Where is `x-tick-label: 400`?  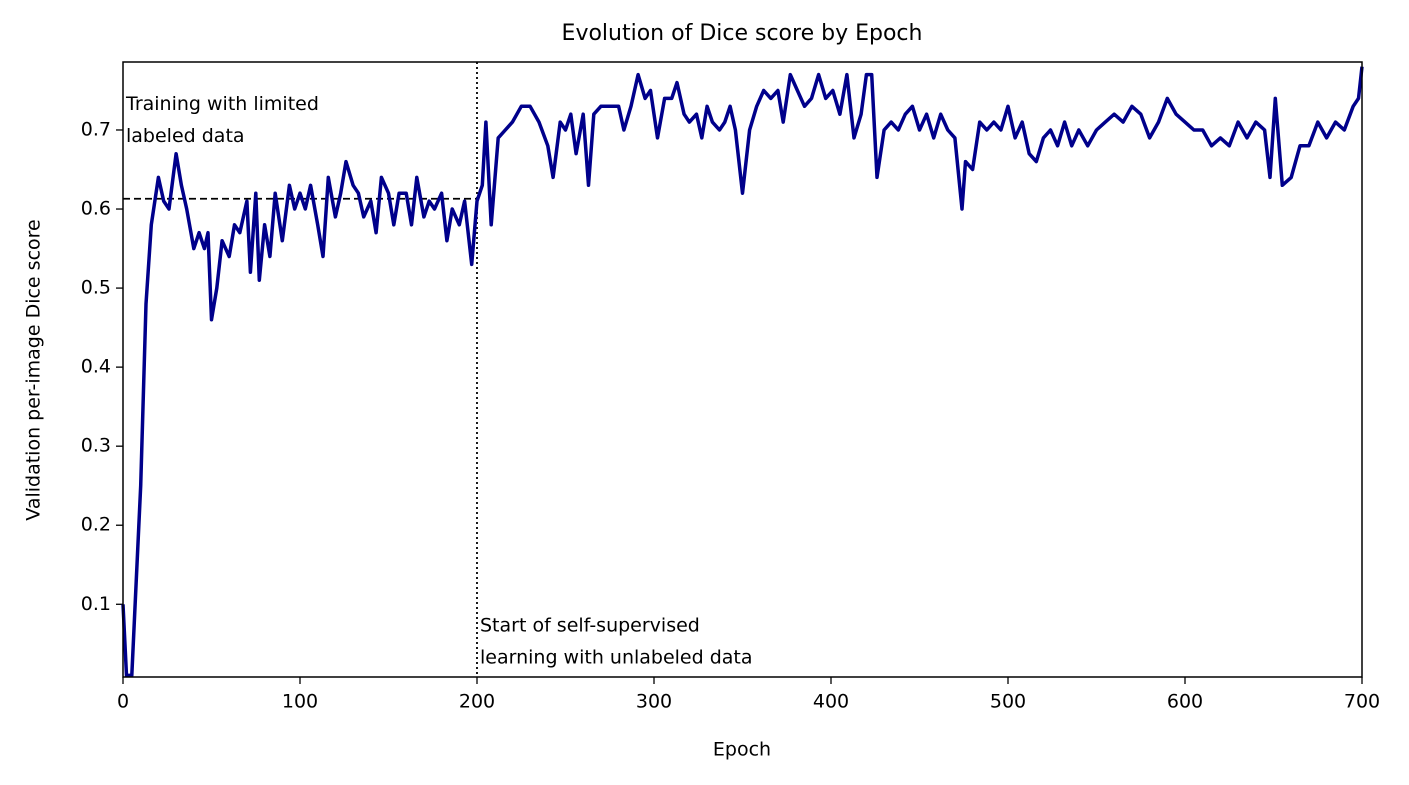 x-tick-label: 400 is located at coordinates (831, 702).